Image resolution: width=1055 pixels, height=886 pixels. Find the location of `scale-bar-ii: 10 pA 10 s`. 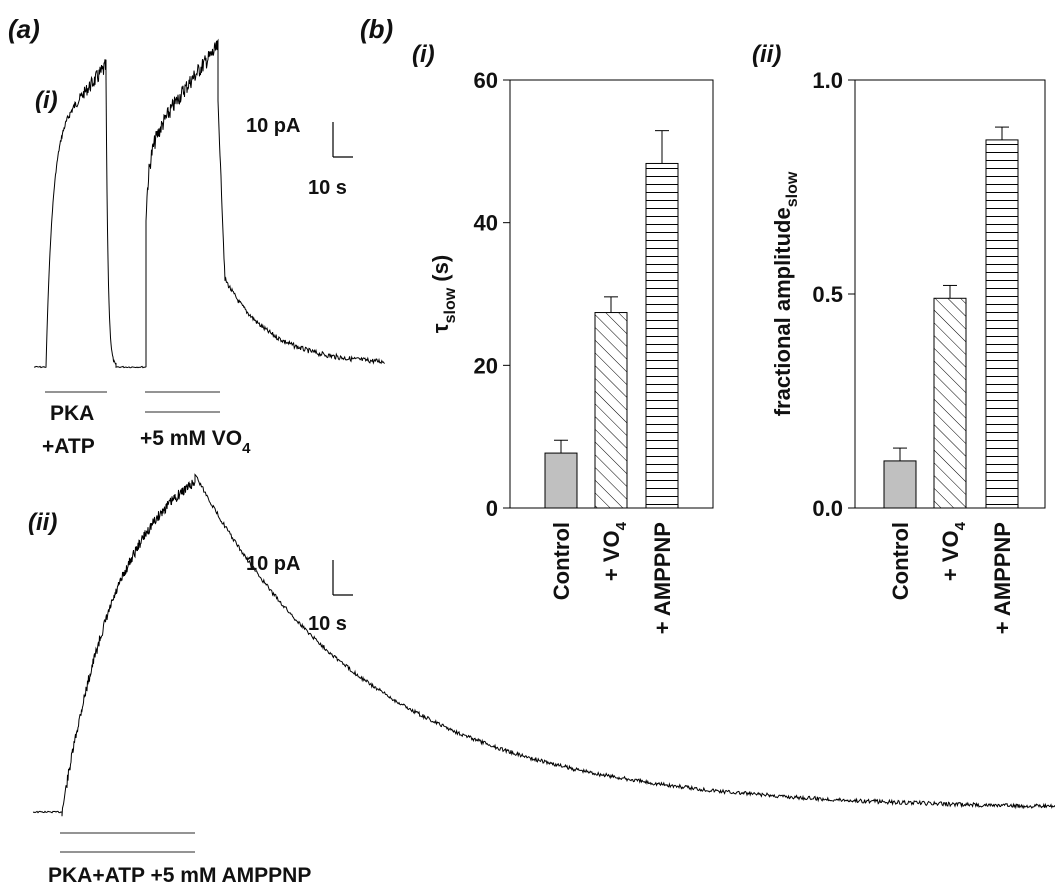

scale-bar-ii: 10 pA 10 s is located at coordinates (299, 594).